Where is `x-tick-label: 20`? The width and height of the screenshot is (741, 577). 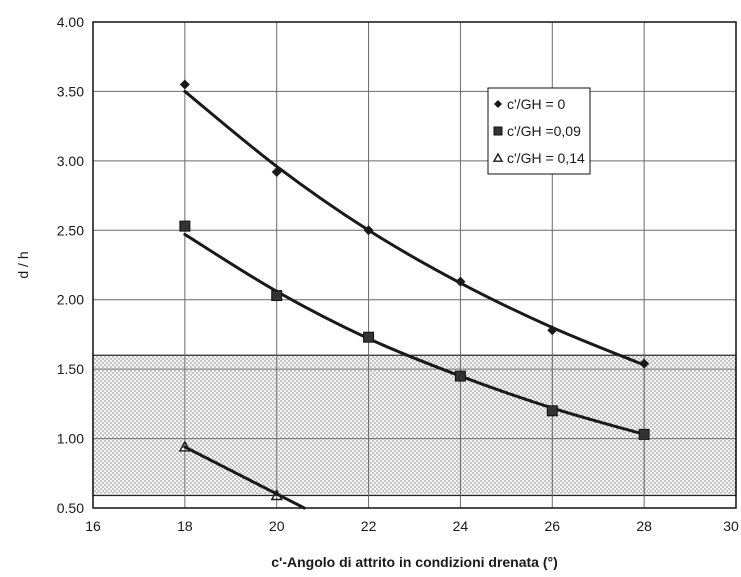
x-tick-label: 20 is located at coordinates (277, 526).